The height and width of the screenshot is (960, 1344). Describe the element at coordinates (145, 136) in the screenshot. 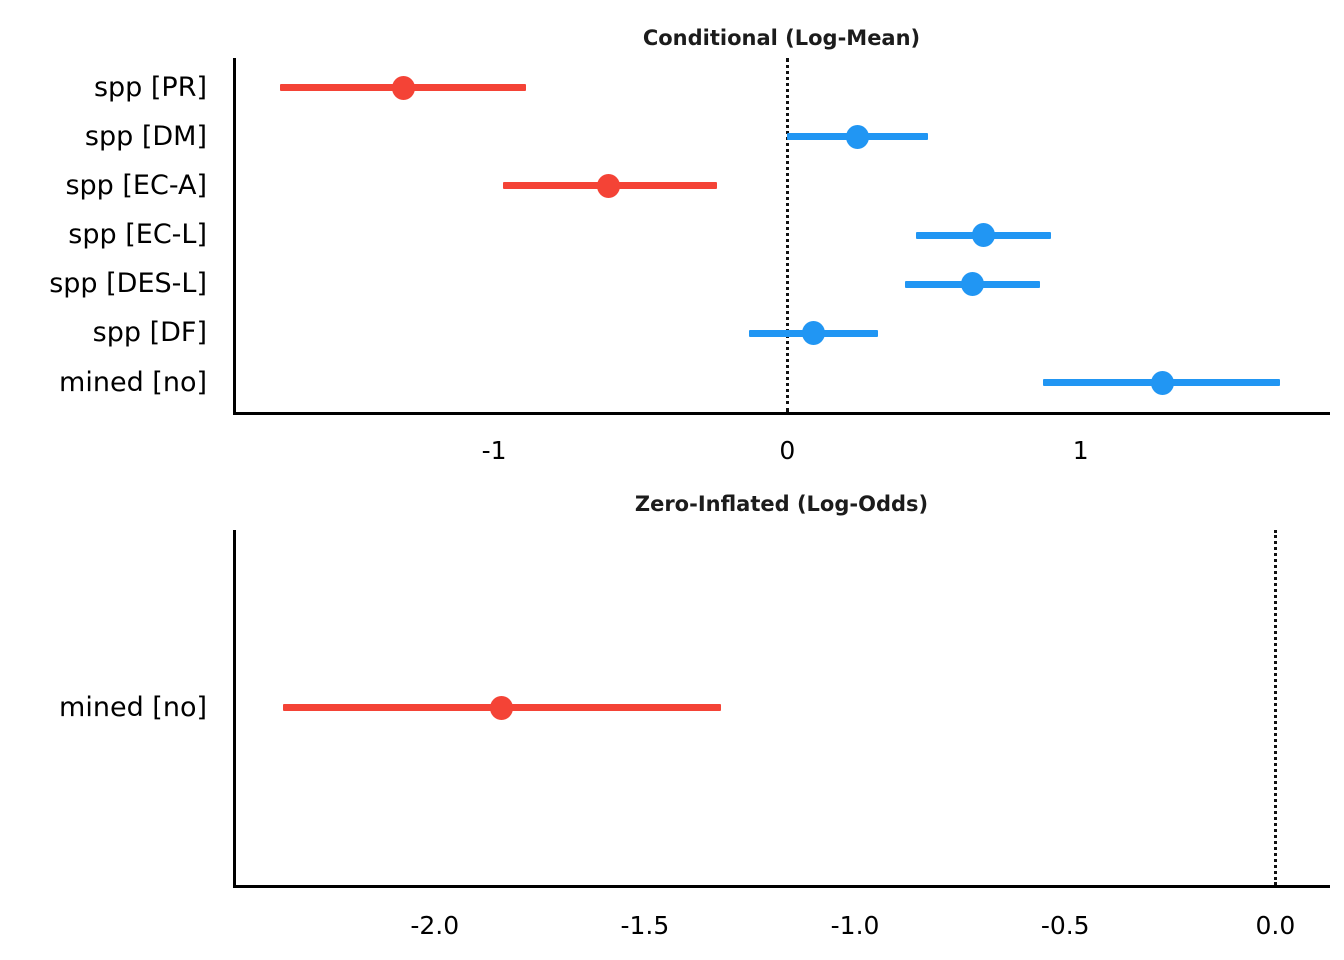

I see `y-axis-label: spp [DM]` at that location.